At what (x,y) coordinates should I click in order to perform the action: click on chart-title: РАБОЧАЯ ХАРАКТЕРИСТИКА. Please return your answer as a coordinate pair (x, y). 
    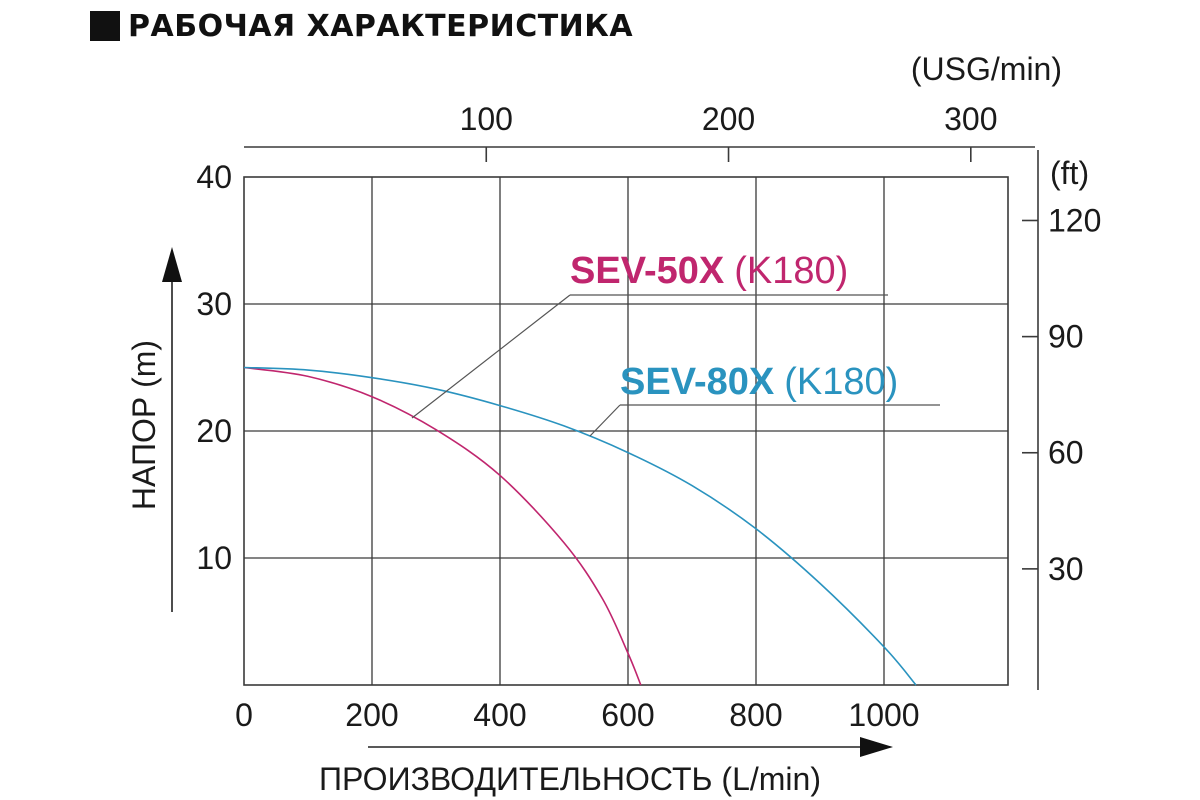
    Looking at the image, I should click on (361, 26).